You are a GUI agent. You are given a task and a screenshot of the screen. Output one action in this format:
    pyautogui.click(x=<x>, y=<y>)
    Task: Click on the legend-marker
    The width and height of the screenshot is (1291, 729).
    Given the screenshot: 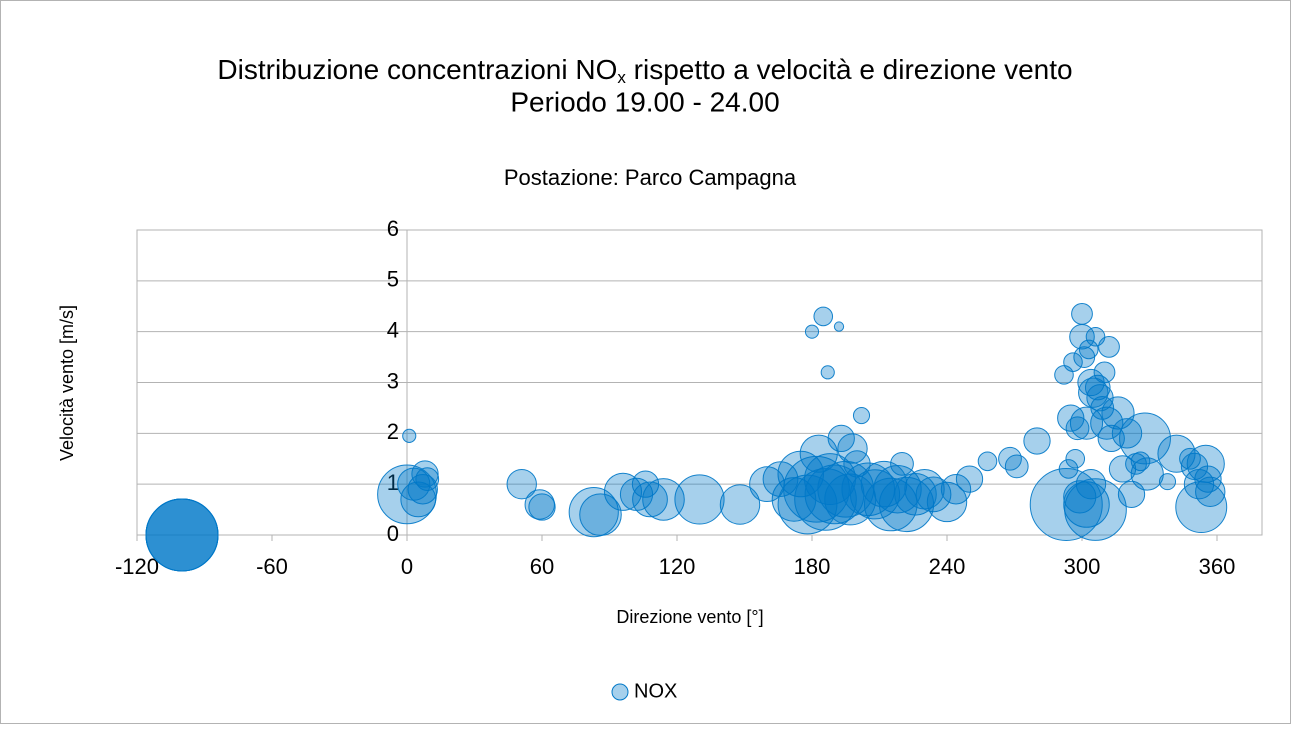 What is the action you would take?
    pyautogui.click(x=620, y=692)
    